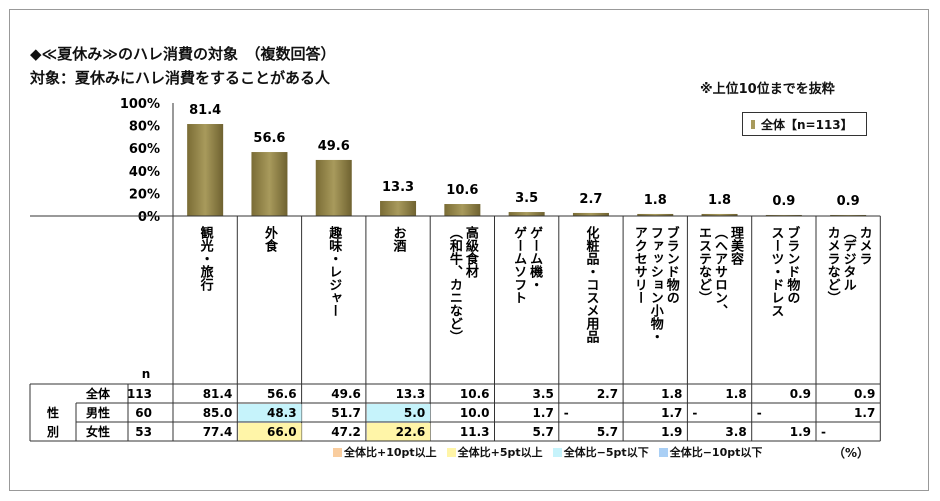 This screenshot has width=940, height=501. What do you see at coordinates (640, 265) in the screenshot?
I see `category-label: アクセサリー` at bounding box center [640, 265].